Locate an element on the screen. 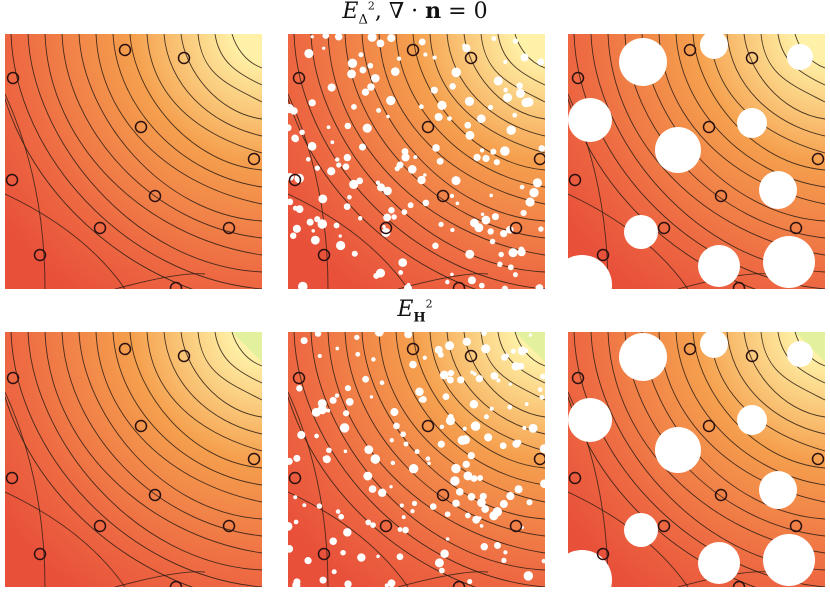 The image size is (830, 594). sample-markers is located at coordinates (696, 464).